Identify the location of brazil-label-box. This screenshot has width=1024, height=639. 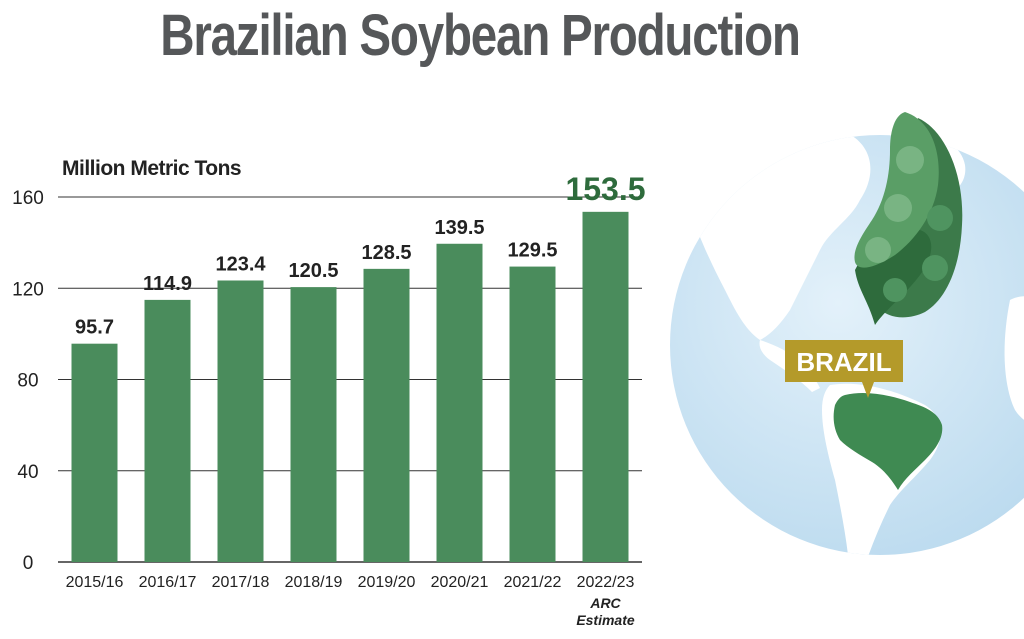
(844, 361).